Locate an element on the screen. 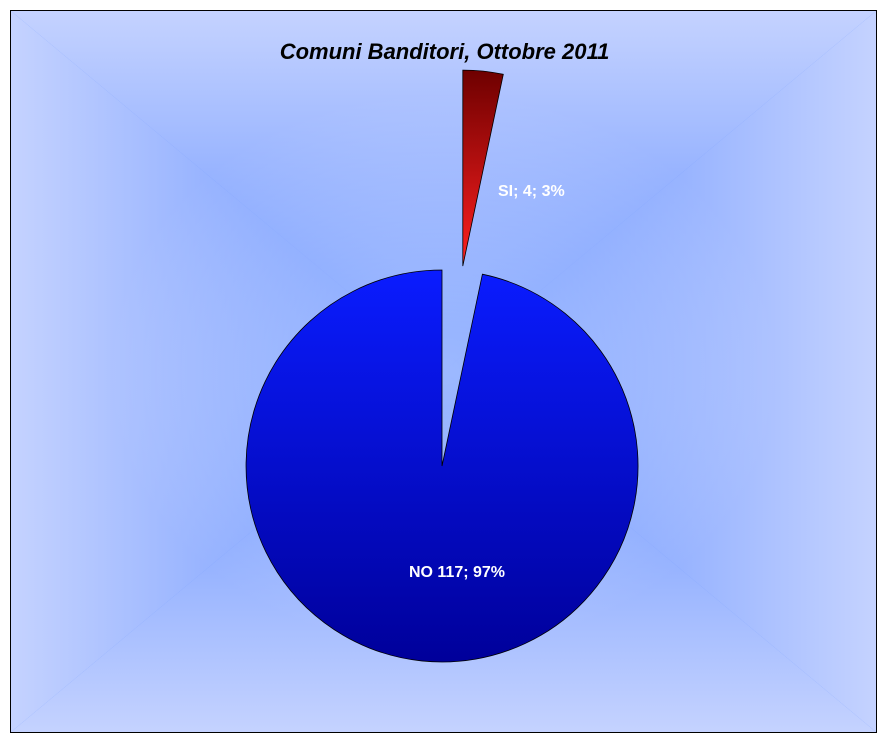 The width and height of the screenshot is (883, 736). slice-label-no: NO 117; 97% is located at coordinates (457, 572).